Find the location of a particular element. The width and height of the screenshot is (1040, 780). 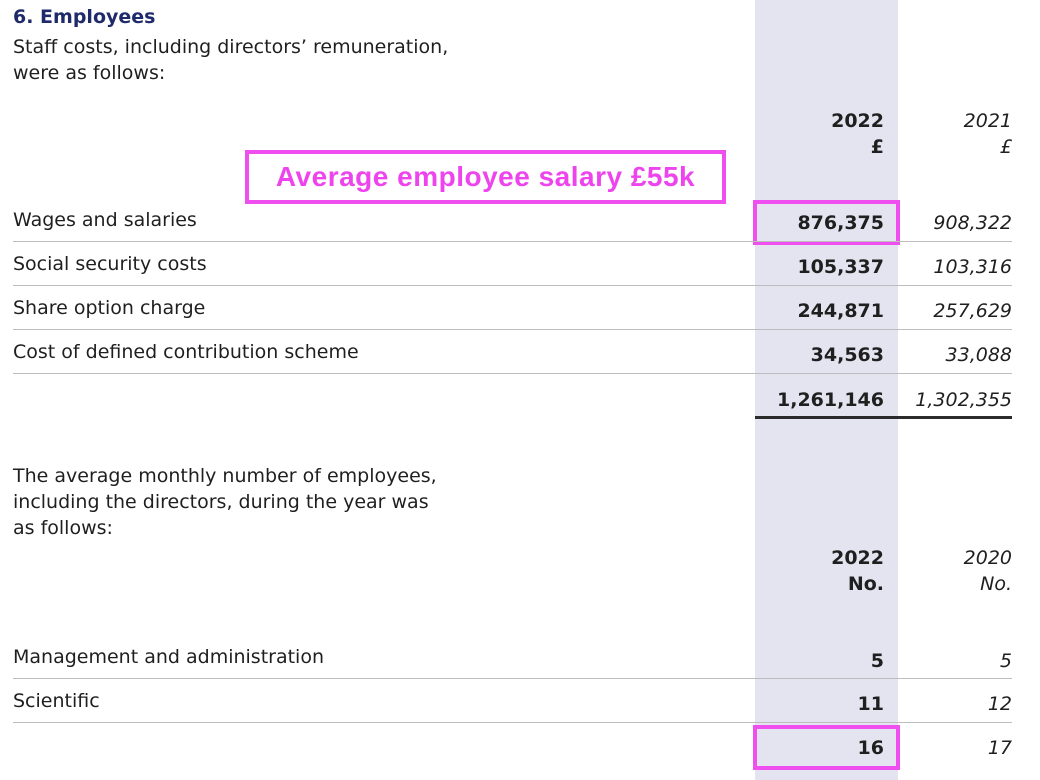

cost-row-label: Social security costs is located at coordinates (110, 264).